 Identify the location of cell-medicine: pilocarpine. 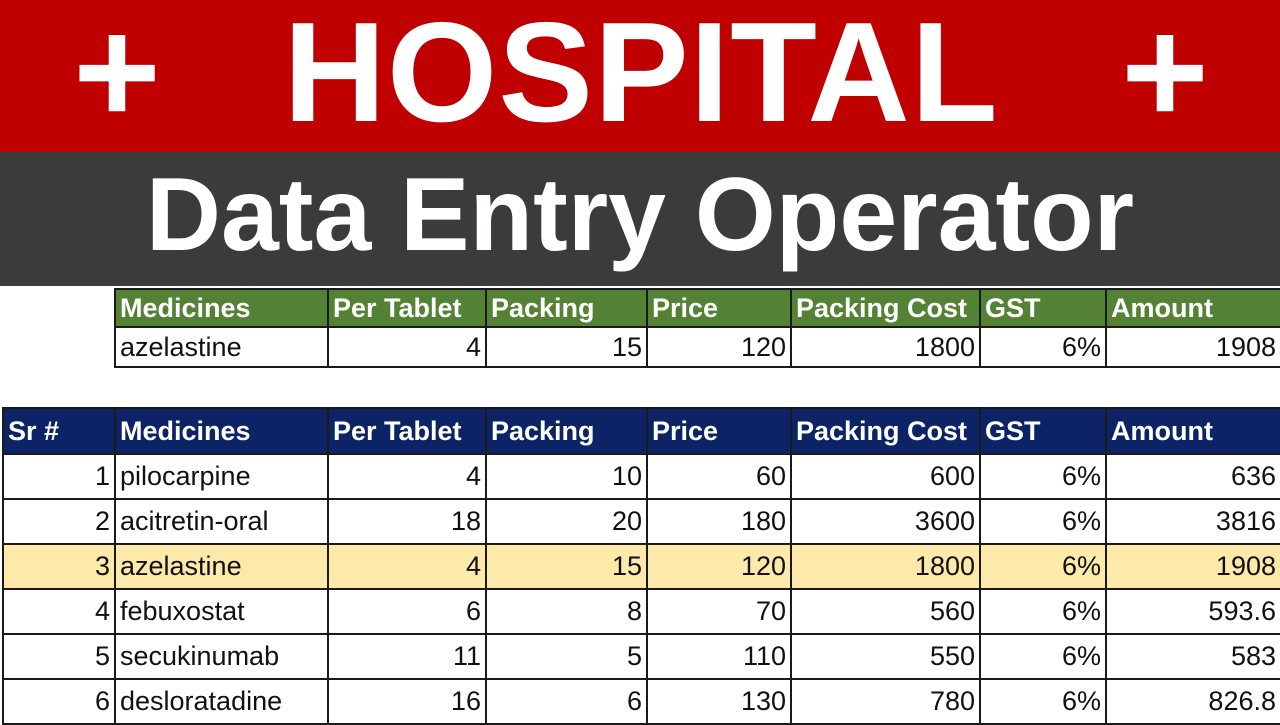
(221, 476).